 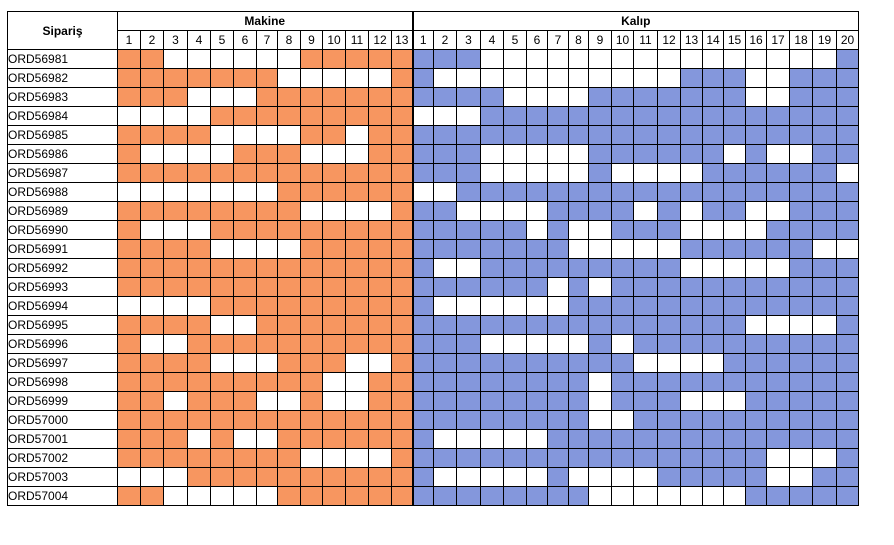 I want to click on kalip-header: Kalıp, so click(x=635, y=21).